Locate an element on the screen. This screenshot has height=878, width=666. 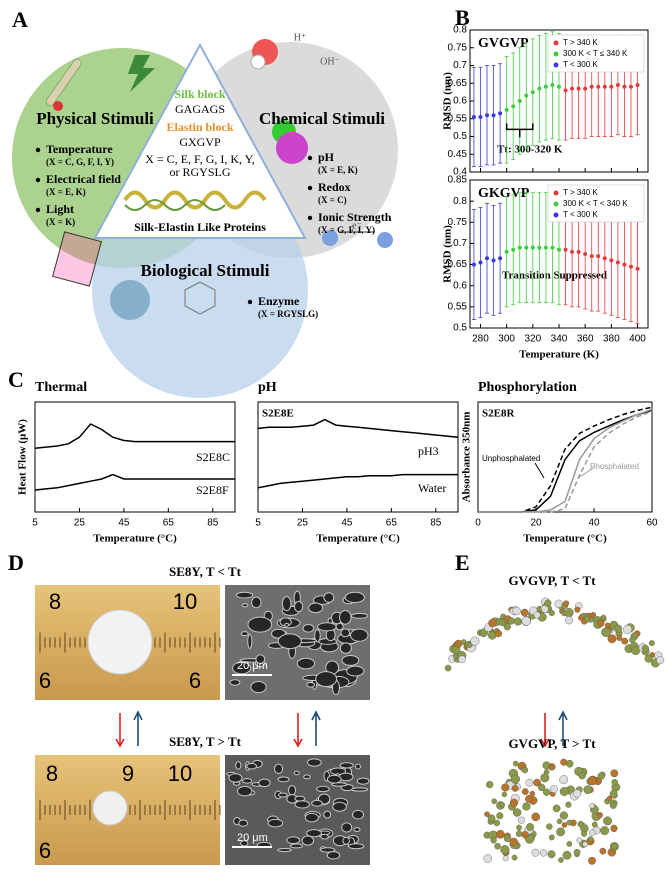
panel-title: SE8Y, T < Tt is located at coordinates (205, 571).